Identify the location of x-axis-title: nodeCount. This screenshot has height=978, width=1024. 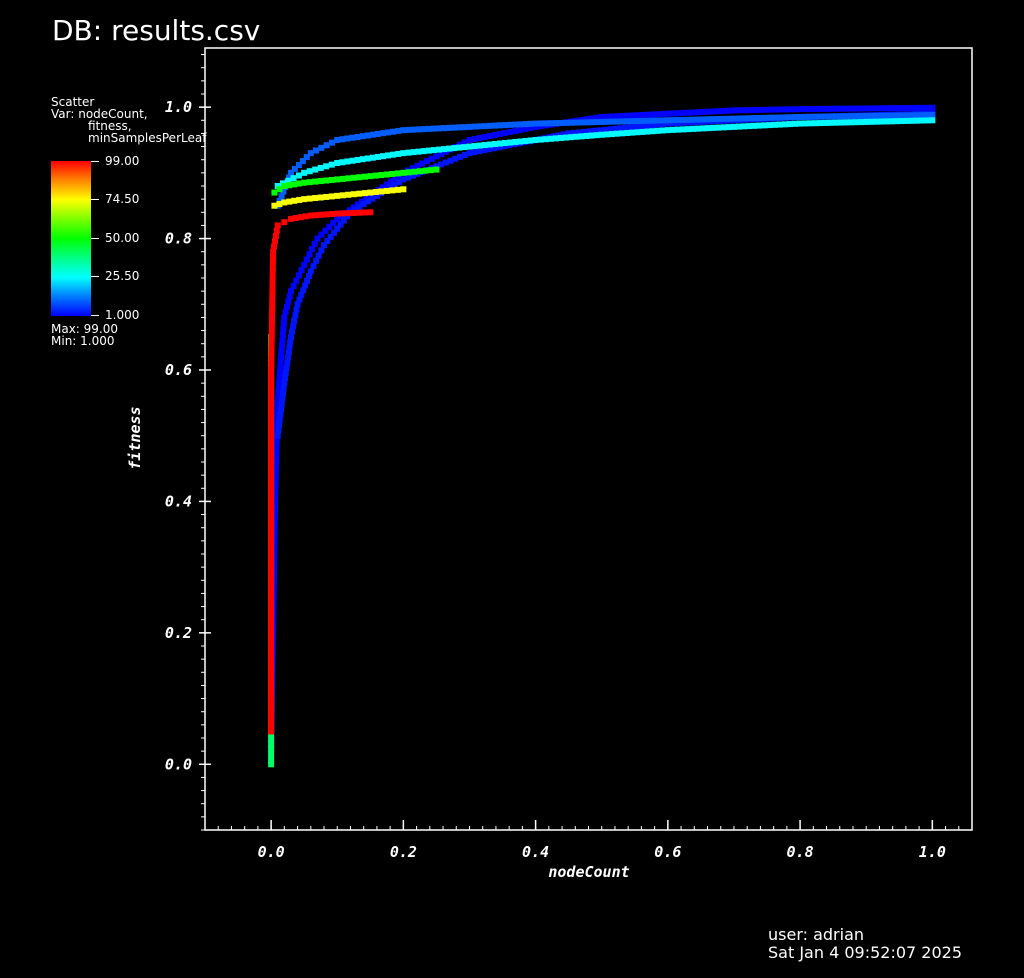
(588, 872).